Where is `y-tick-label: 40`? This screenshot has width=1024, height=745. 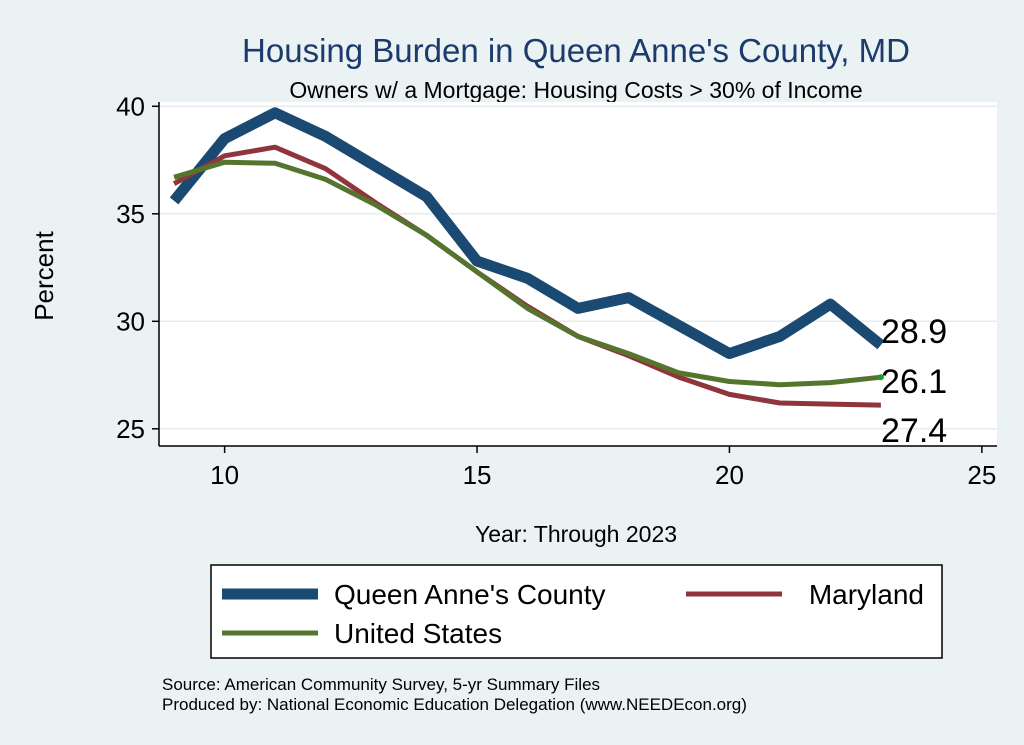 y-tick-label: 40 is located at coordinates (130, 106).